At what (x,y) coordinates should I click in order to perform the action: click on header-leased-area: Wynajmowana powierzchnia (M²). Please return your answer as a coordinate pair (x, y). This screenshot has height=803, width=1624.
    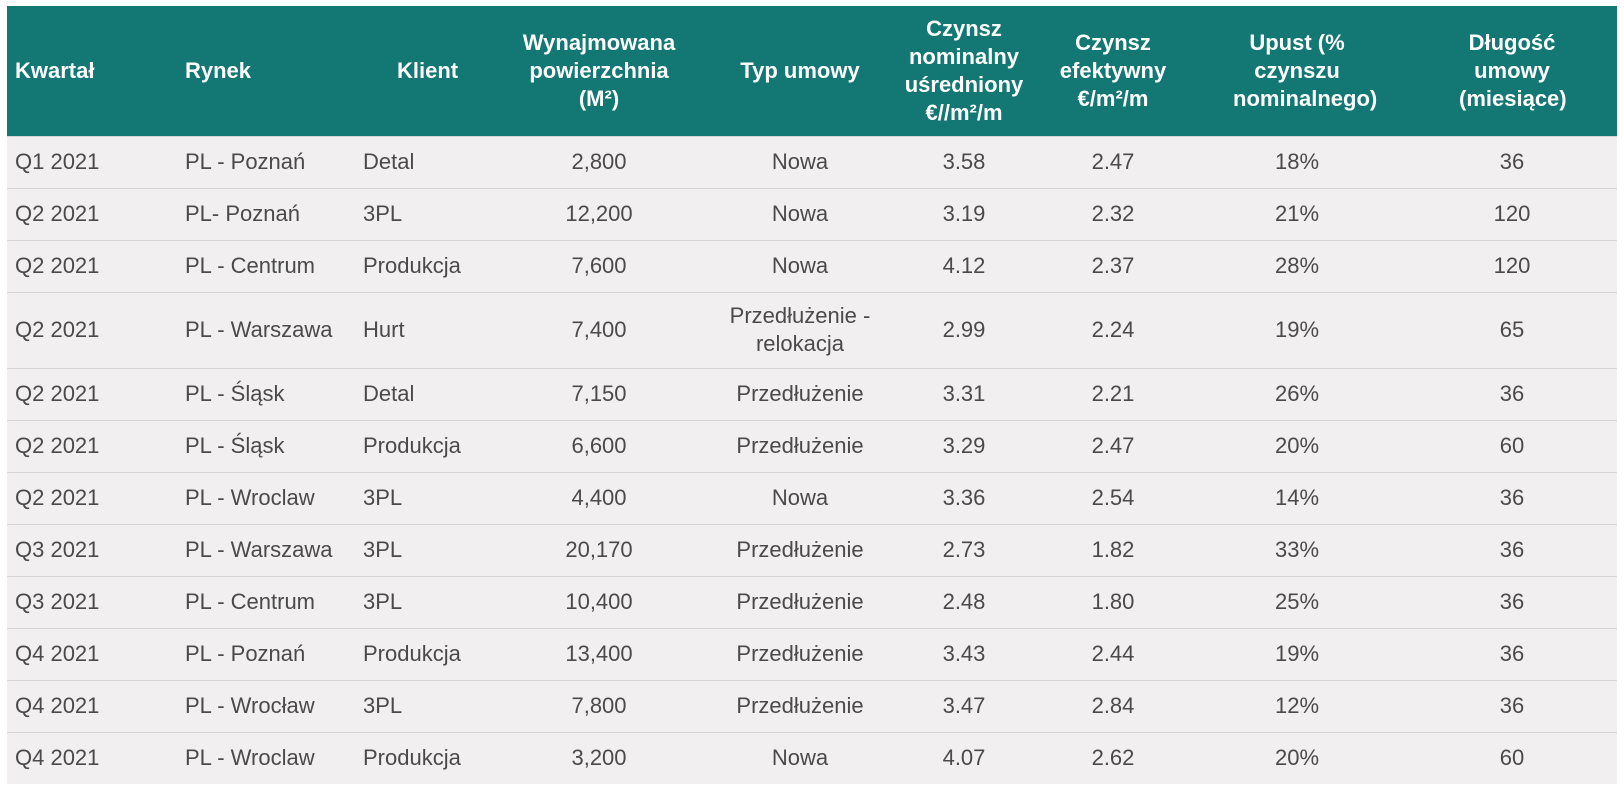
    Looking at the image, I should click on (599, 70).